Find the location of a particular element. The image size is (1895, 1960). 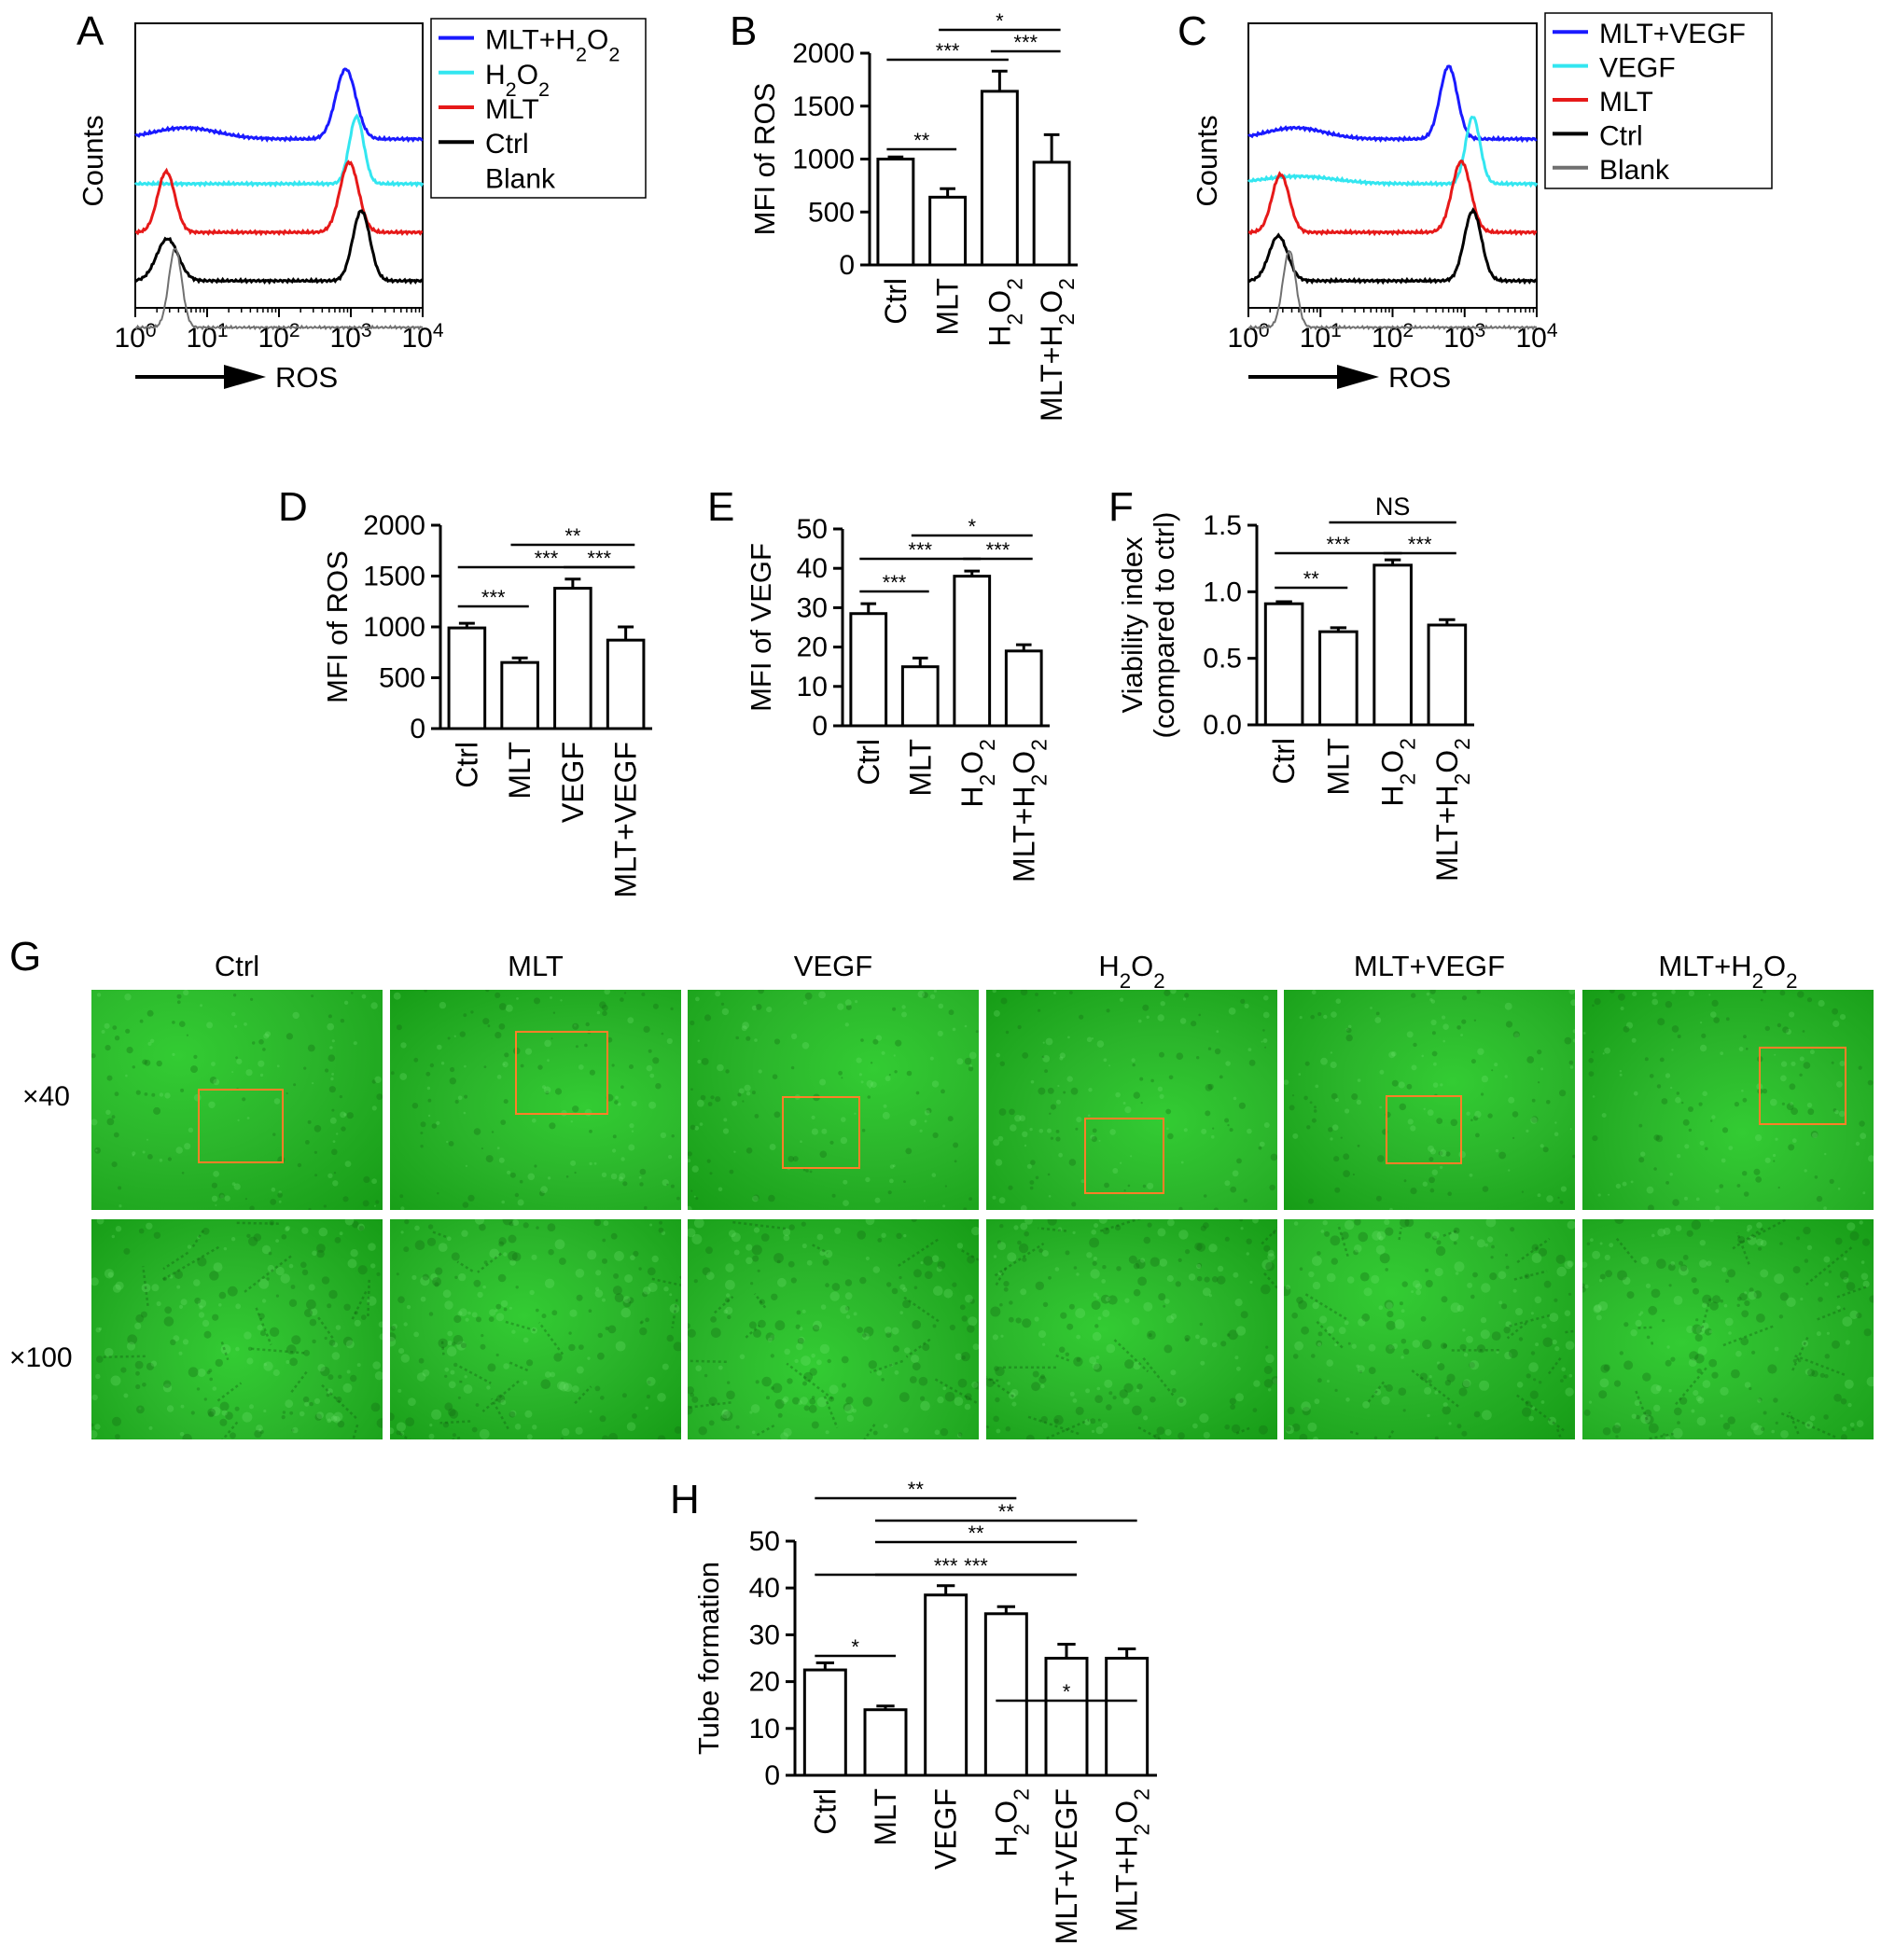

bar is located at coordinates (467, 678).